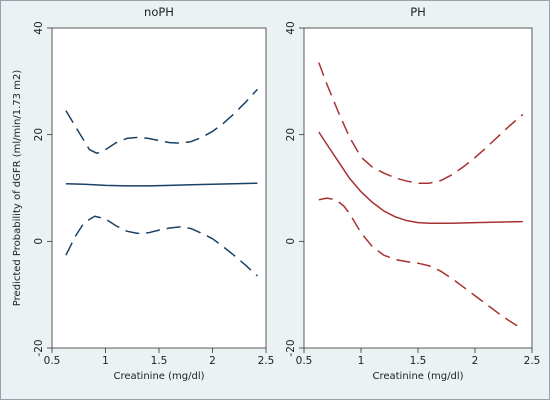 Image resolution: width=550 pixels, height=400 pixels. I want to click on panel-title-noPH: noPH, so click(159, 12).